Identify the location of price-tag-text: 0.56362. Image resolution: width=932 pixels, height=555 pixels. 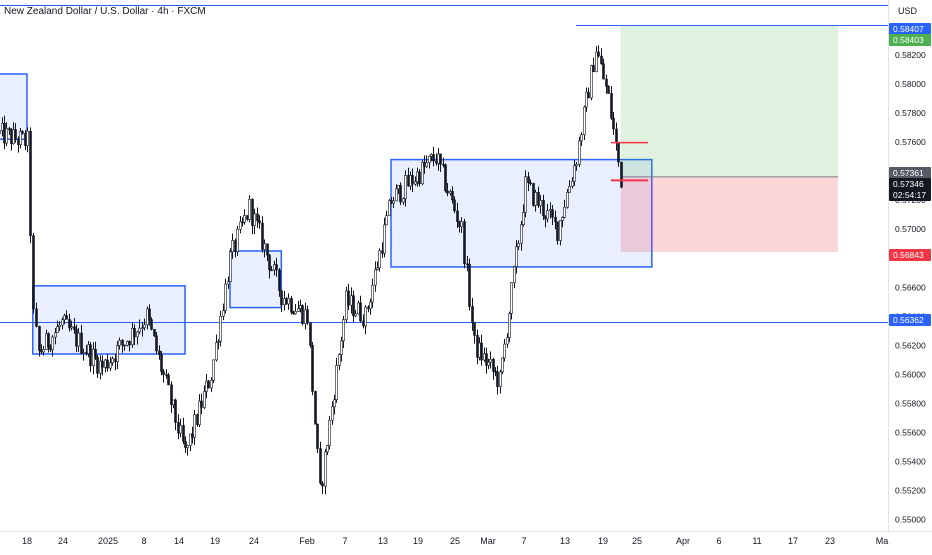
(908, 320).